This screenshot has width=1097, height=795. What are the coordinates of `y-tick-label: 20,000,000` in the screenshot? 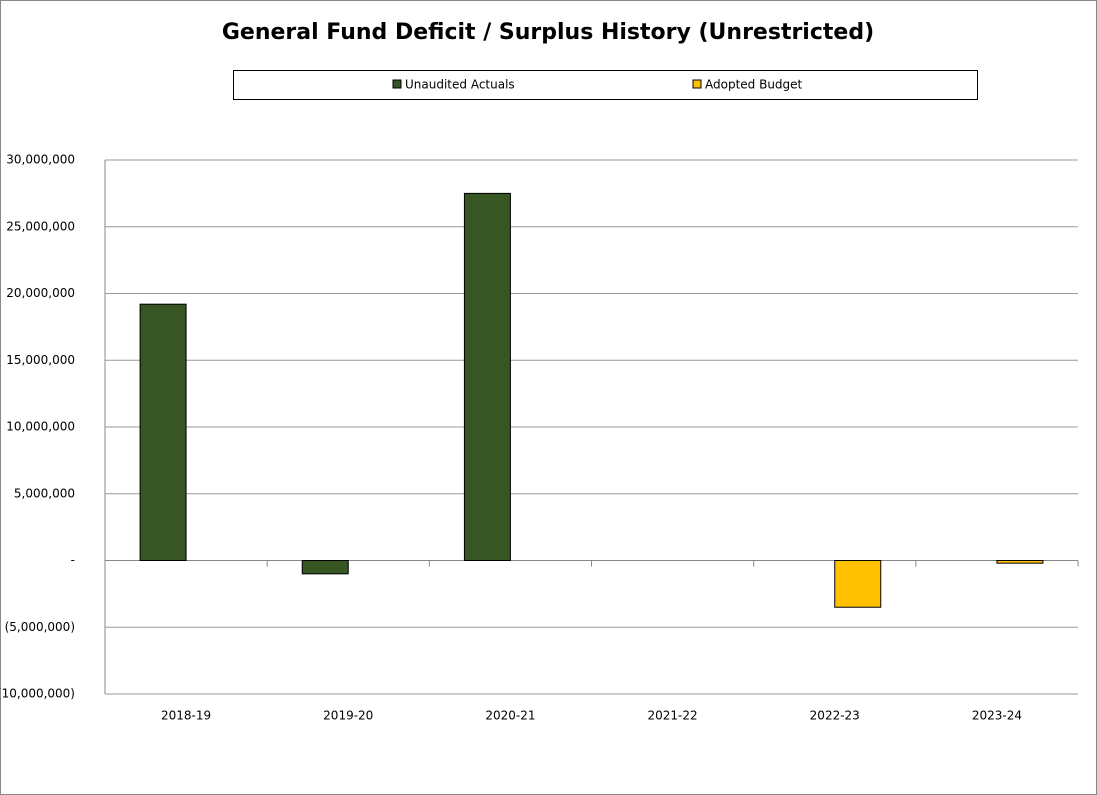 It's located at (40, 293).